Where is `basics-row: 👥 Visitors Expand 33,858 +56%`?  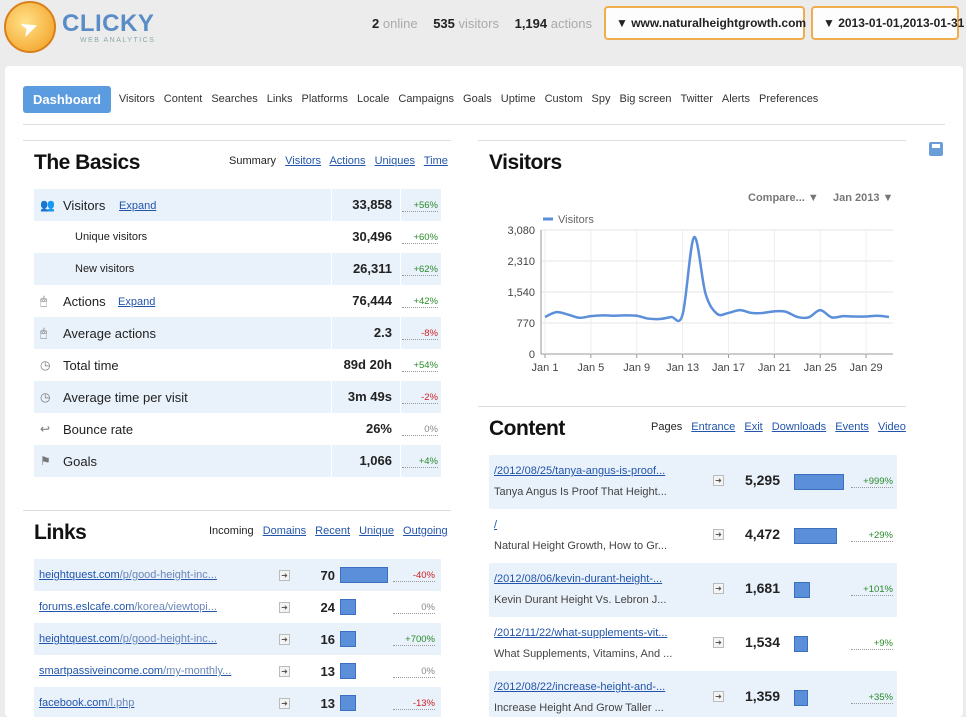 basics-row: 👥 Visitors Expand 33,858 +56% is located at coordinates (237, 205).